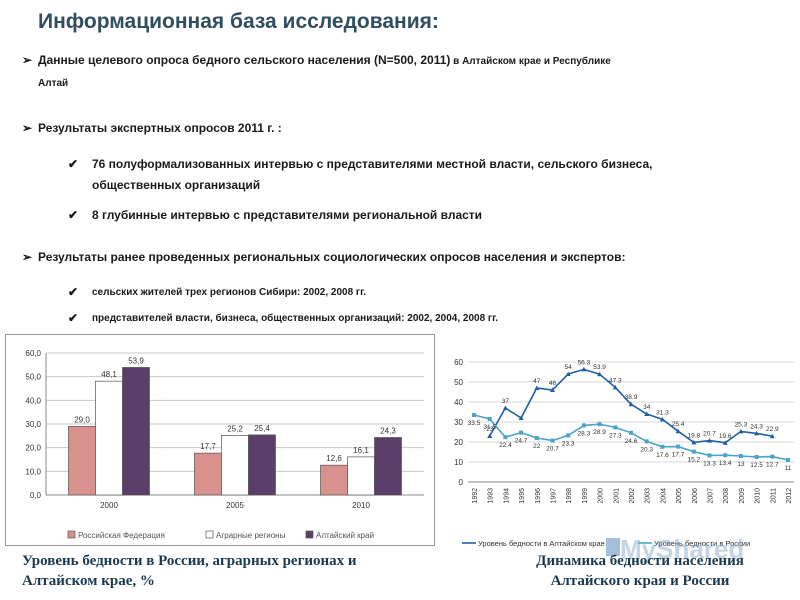 This screenshot has height=600, width=800. Describe the element at coordinates (772, 429) in the screenshot. I see `data-label: 22.9` at that location.